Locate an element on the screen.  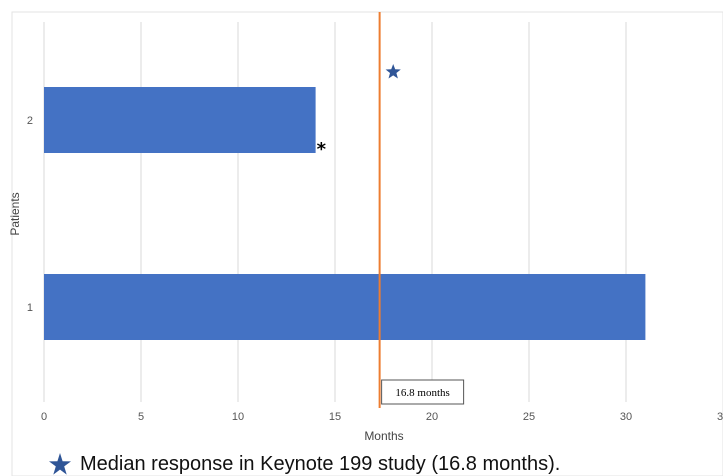
bar-annotation-asterisk: * is located at coordinates (322, 149).